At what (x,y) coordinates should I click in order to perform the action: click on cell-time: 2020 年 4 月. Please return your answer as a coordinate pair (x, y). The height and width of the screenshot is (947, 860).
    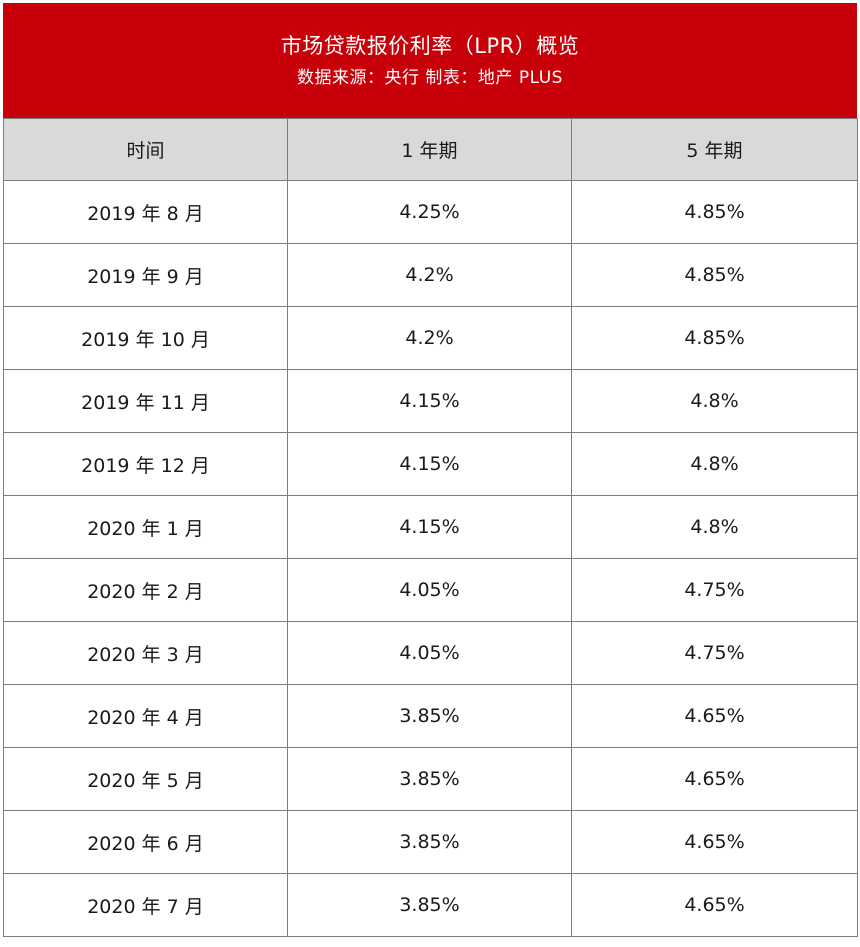
    Looking at the image, I should click on (145, 716).